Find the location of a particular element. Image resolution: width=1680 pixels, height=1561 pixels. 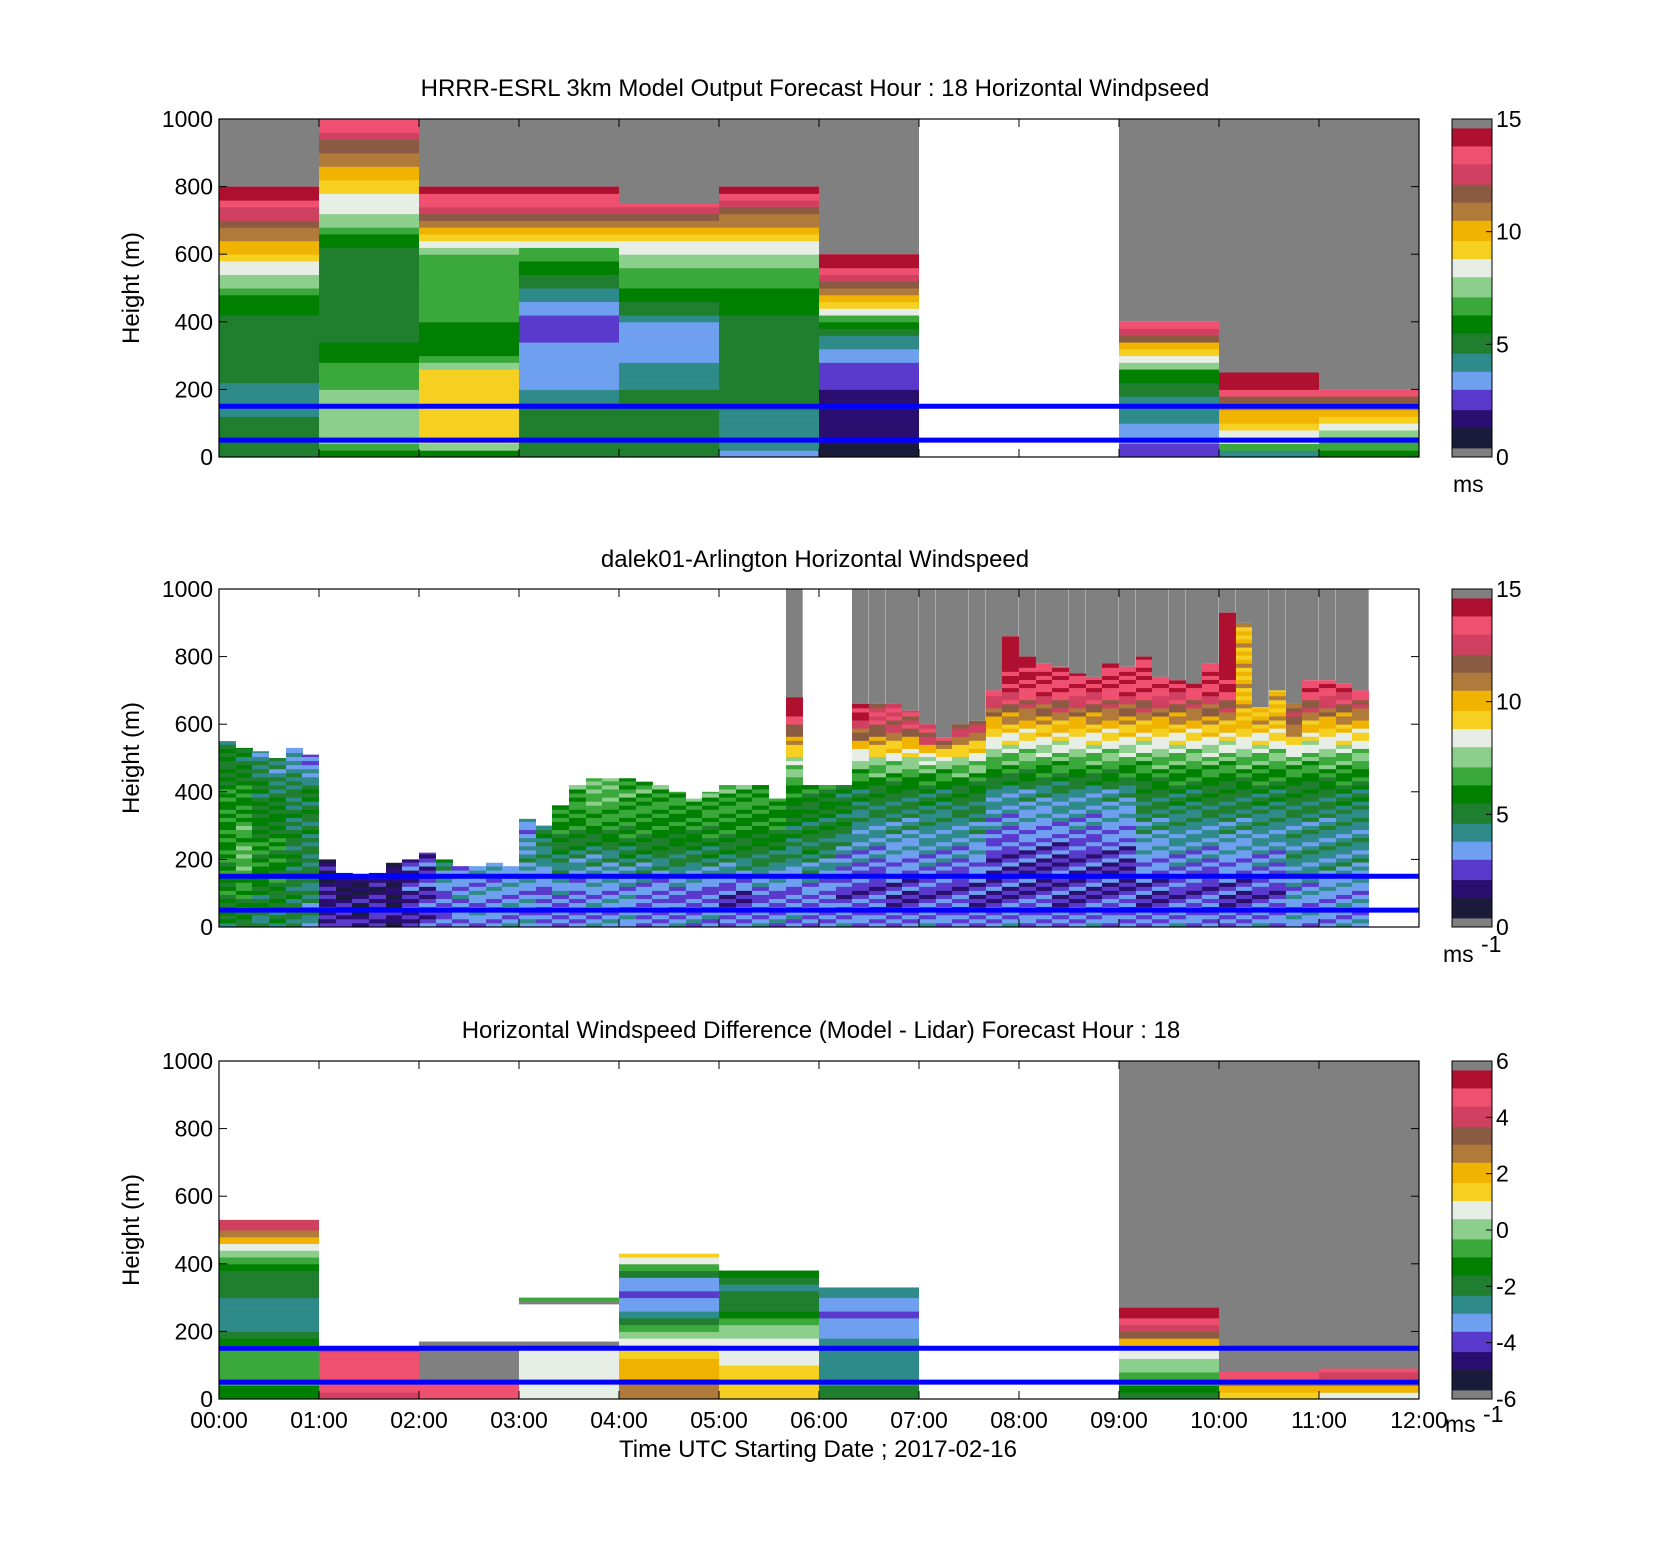

nodata-cell is located at coordinates (1360, 640).